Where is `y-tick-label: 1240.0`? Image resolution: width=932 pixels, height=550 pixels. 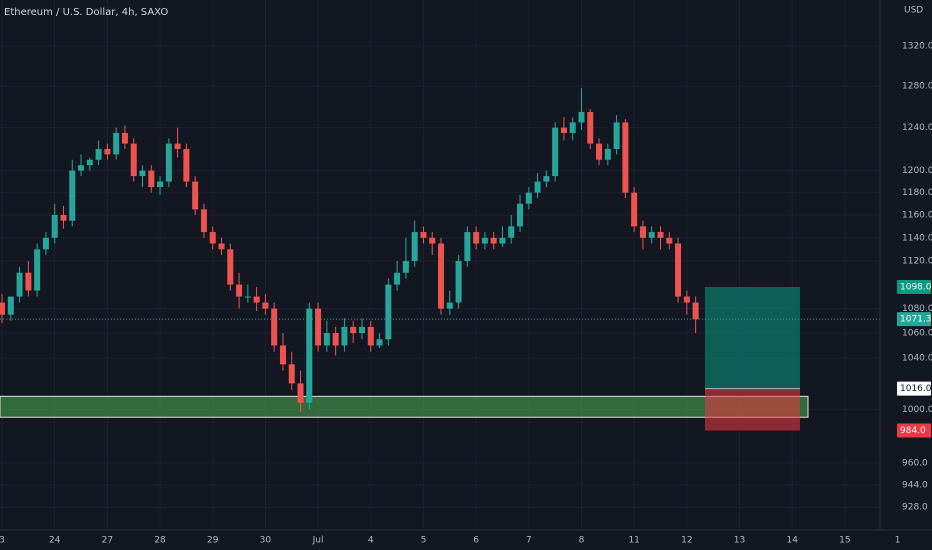 y-tick-label: 1240.0 is located at coordinates (917, 128).